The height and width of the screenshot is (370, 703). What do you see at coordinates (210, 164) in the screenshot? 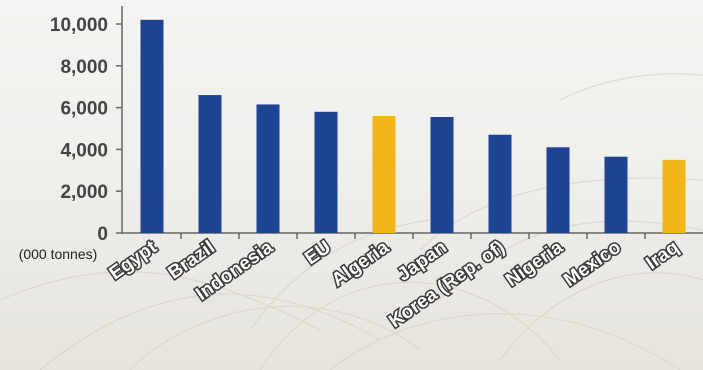
I see `bar-brazil` at bounding box center [210, 164].